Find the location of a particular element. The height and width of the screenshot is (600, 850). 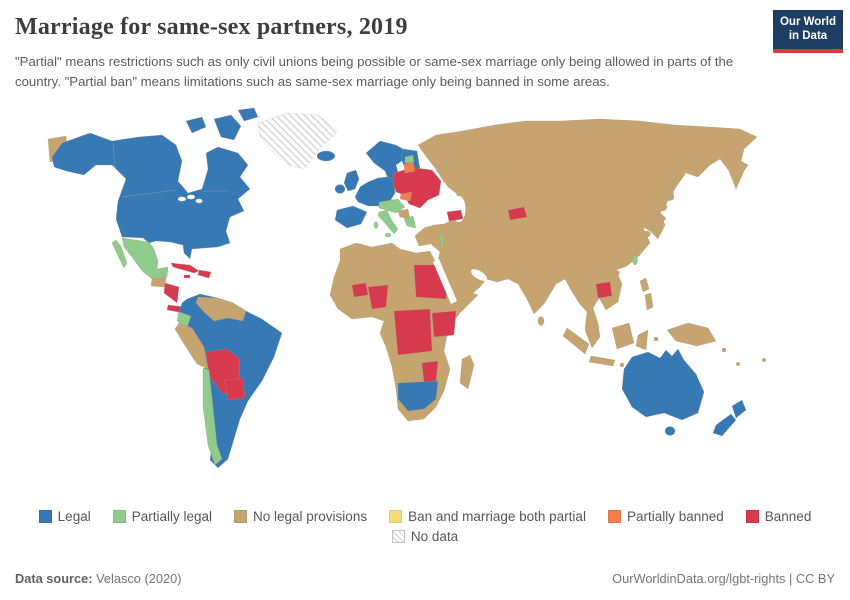

region-japan-hokkaido is located at coordinates (662, 207).